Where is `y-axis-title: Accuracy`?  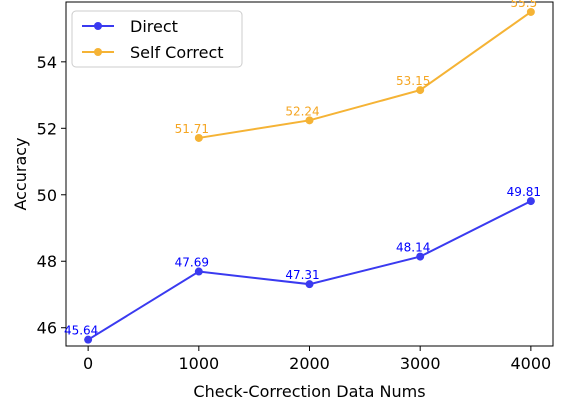 y-axis-title: Accuracy is located at coordinates (20, 173).